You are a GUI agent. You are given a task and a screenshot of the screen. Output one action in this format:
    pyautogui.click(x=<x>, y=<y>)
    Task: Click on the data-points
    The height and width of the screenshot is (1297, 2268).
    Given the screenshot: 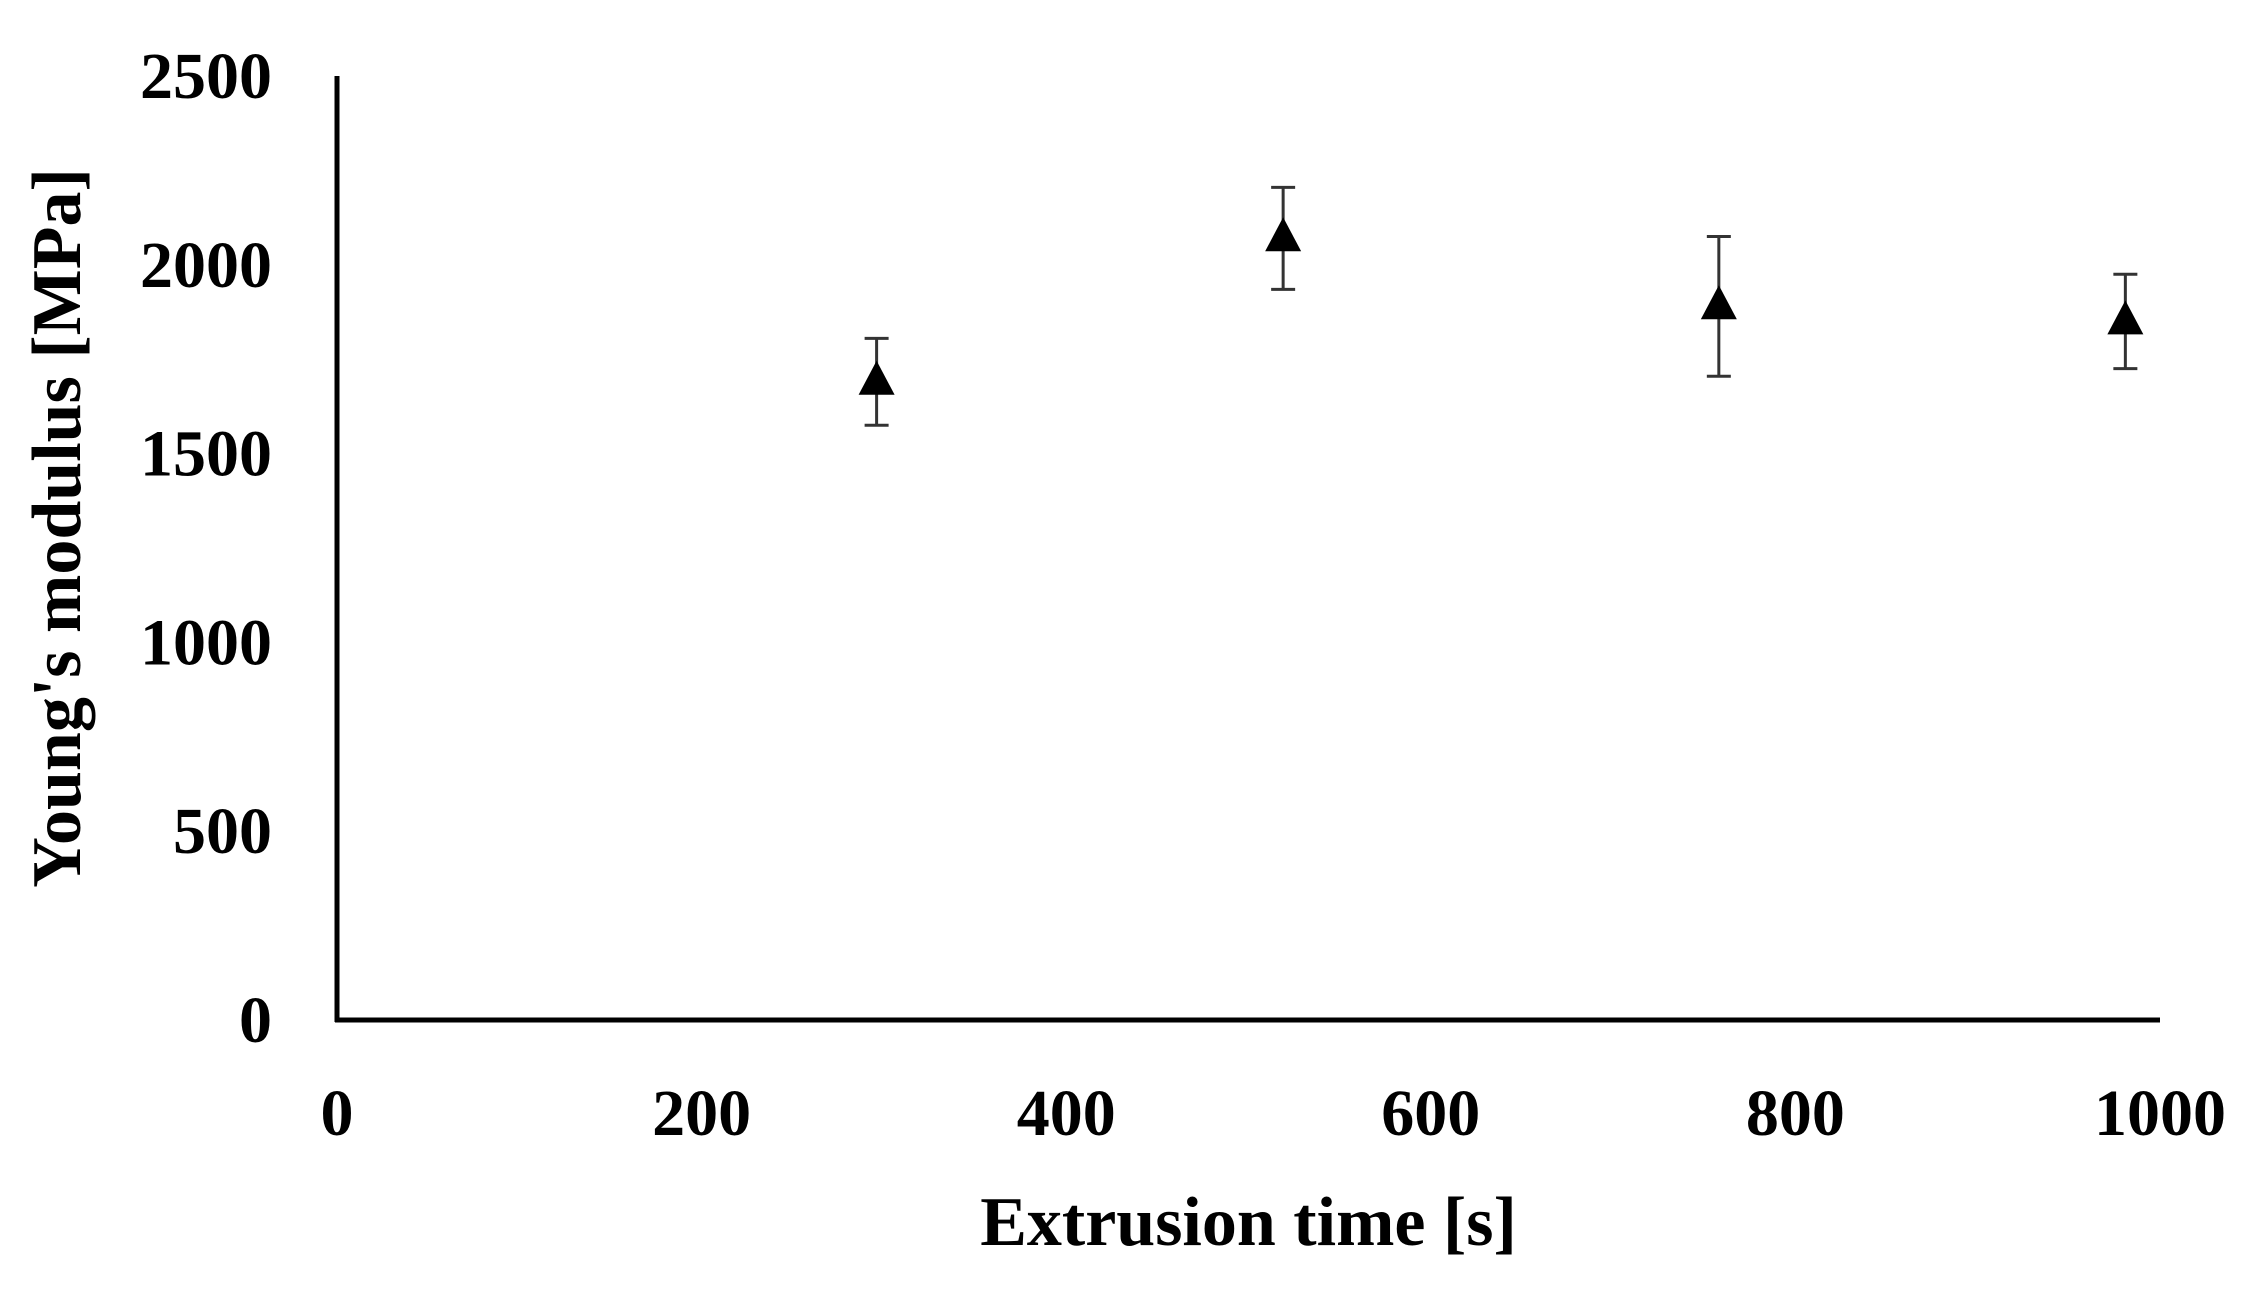 What is the action you would take?
    pyautogui.click(x=1501, y=306)
    